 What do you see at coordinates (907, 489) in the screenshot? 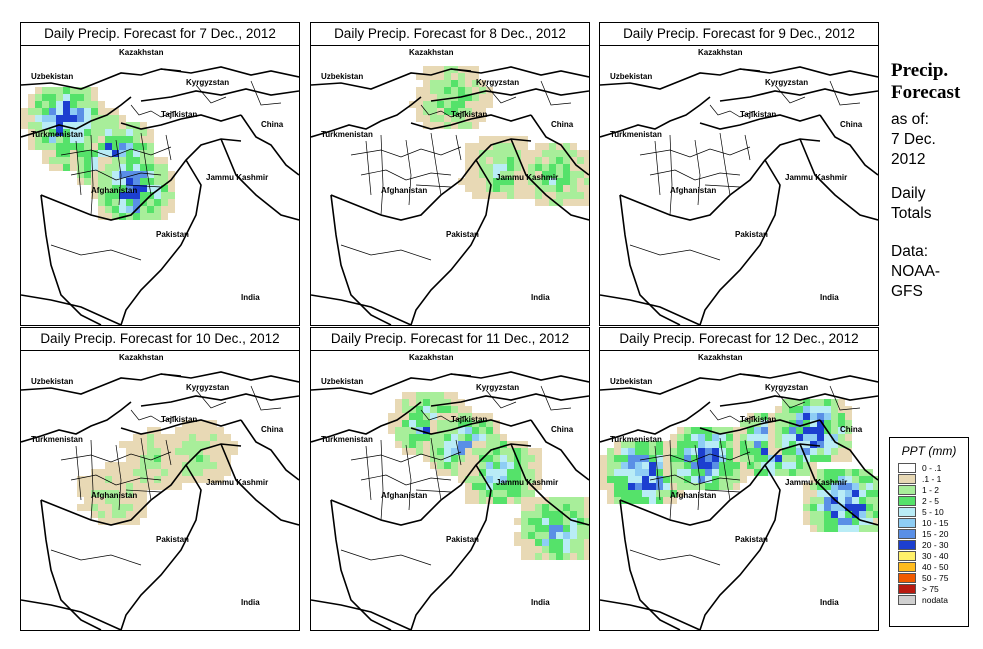
I see `legend-swatch` at bounding box center [907, 489].